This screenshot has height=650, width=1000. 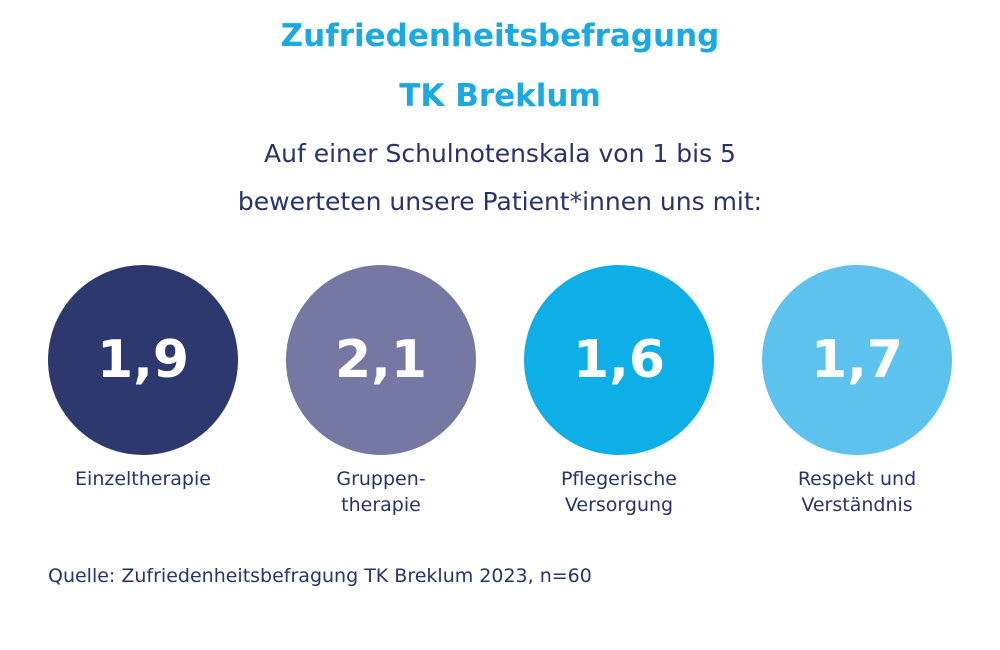 I want to click on rating-label-einzeltherapie: Einzeltherapie, so click(x=143, y=479).